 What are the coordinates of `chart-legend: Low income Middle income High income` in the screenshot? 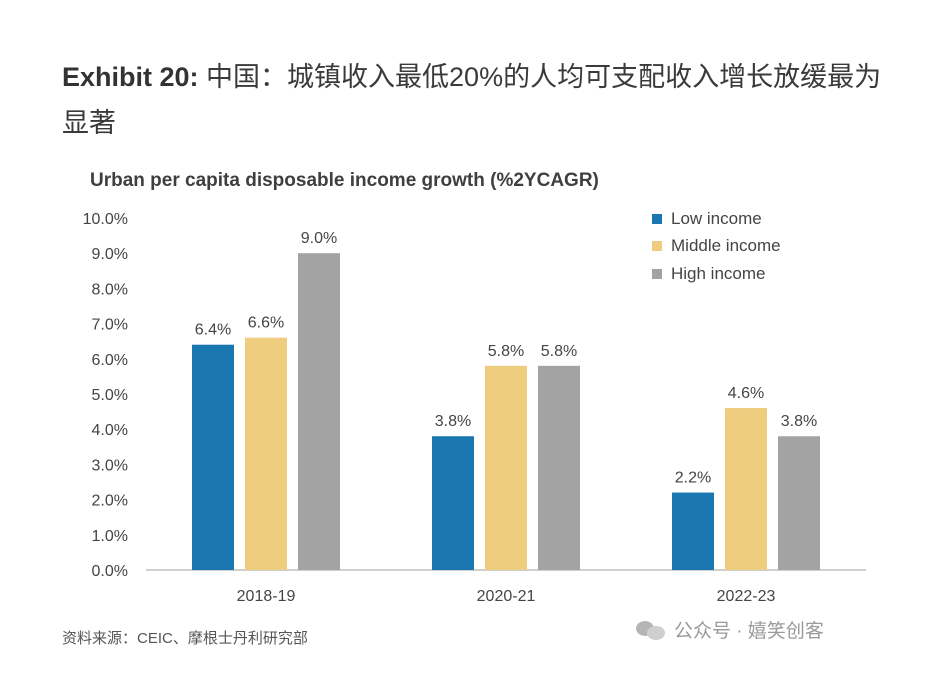 It's located at (716, 246).